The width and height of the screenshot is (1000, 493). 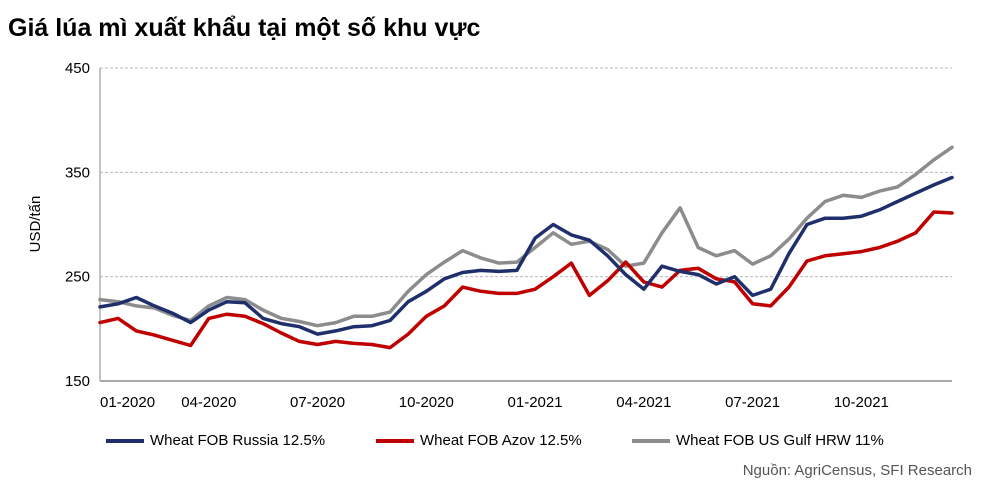 What do you see at coordinates (77, 225) in the screenshot?
I see `y-tick-labels: 150 250 350 450` at bounding box center [77, 225].